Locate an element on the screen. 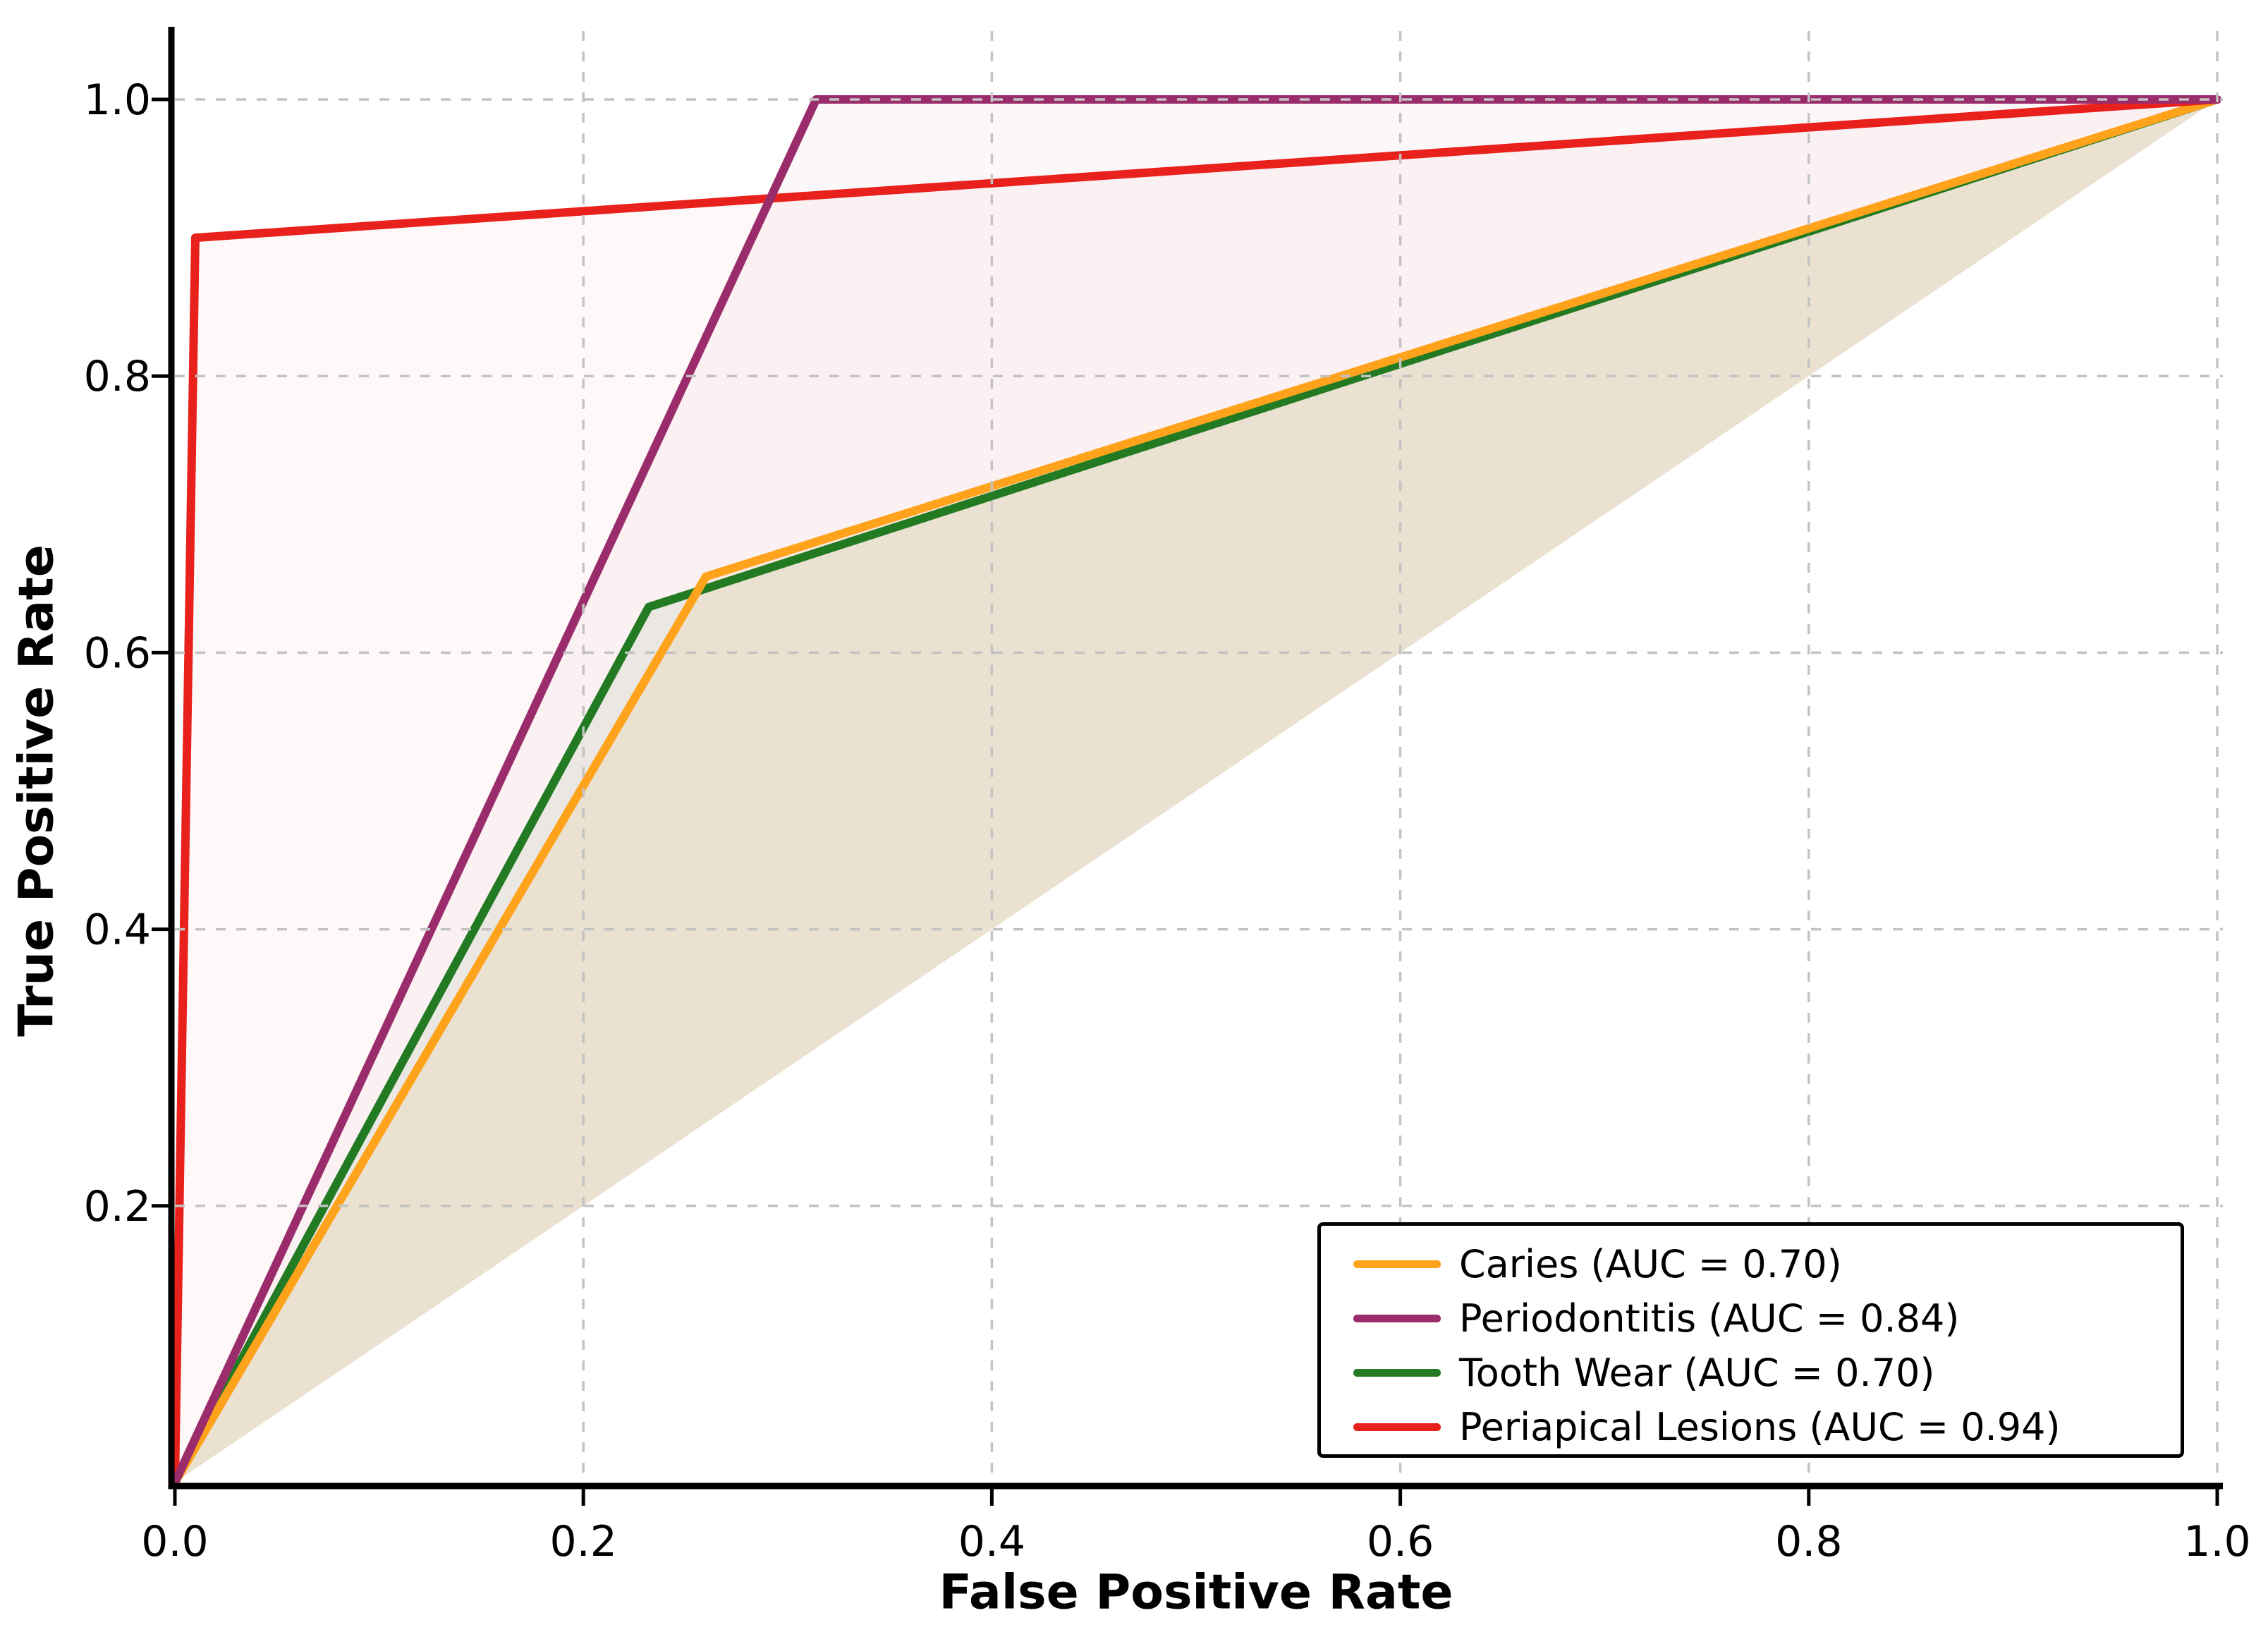  x-axis-title: False Positive Rate is located at coordinates (1196, 1593).